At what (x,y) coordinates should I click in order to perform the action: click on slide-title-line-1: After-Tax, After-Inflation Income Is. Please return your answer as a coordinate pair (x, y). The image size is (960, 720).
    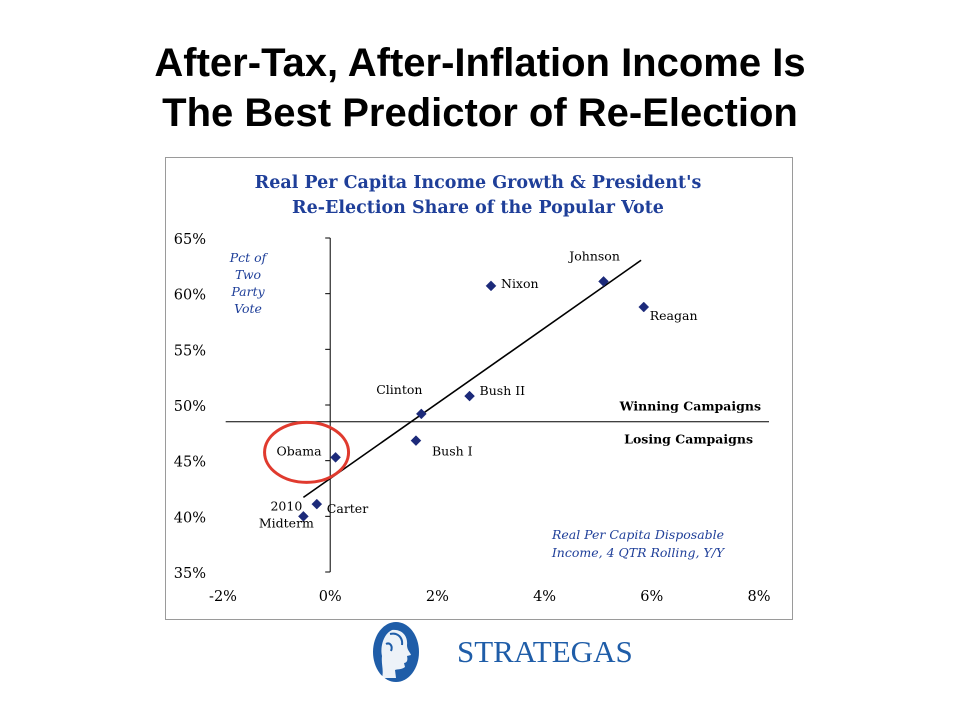
    Looking at the image, I should click on (480, 63).